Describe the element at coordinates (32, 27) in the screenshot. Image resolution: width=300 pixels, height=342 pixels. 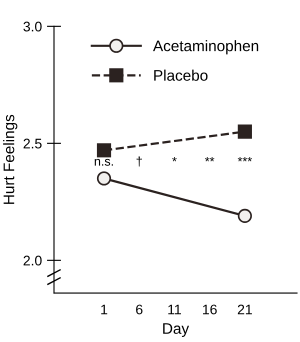
I see `y-tick-label: 3.0` at that location.